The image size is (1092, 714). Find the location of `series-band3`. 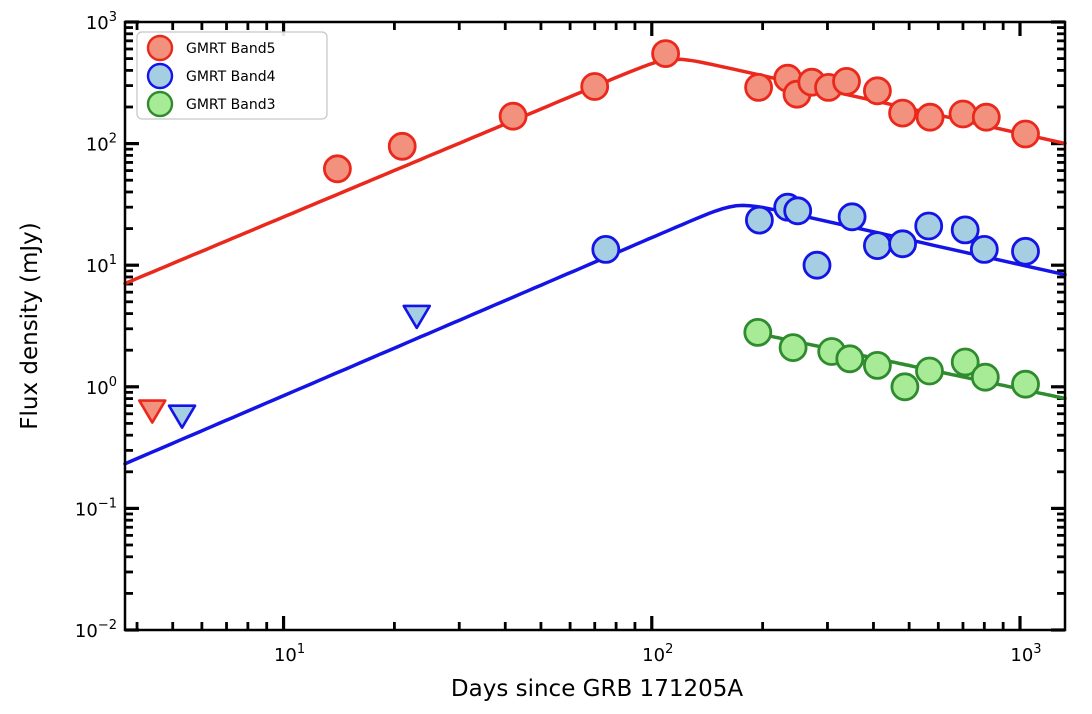

series-band3 is located at coordinates (891, 359).